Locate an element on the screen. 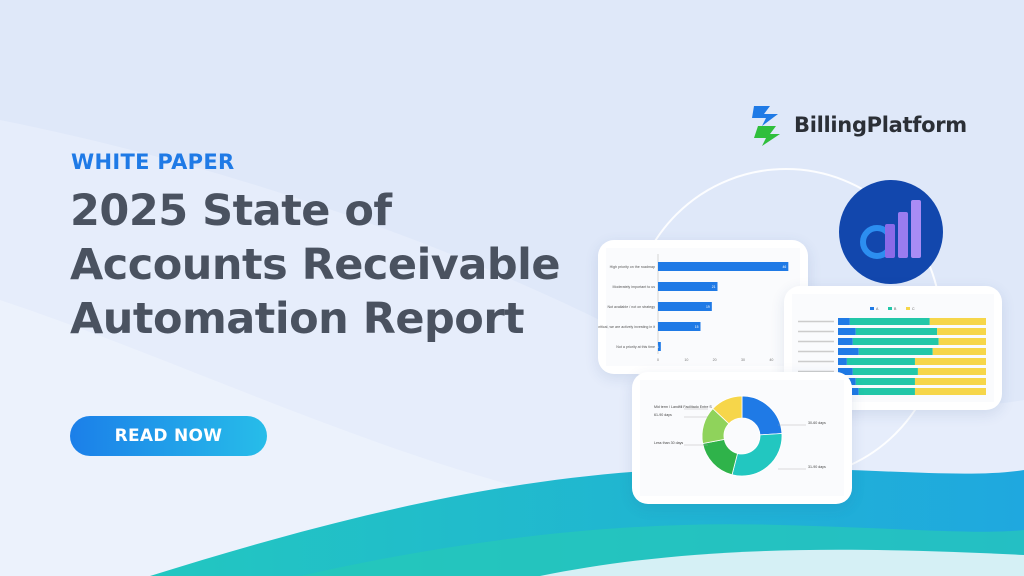 The width and height of the screenshot is (1024, 576). stacked-bar-chart: A B C is located at coordinates (893, 348).